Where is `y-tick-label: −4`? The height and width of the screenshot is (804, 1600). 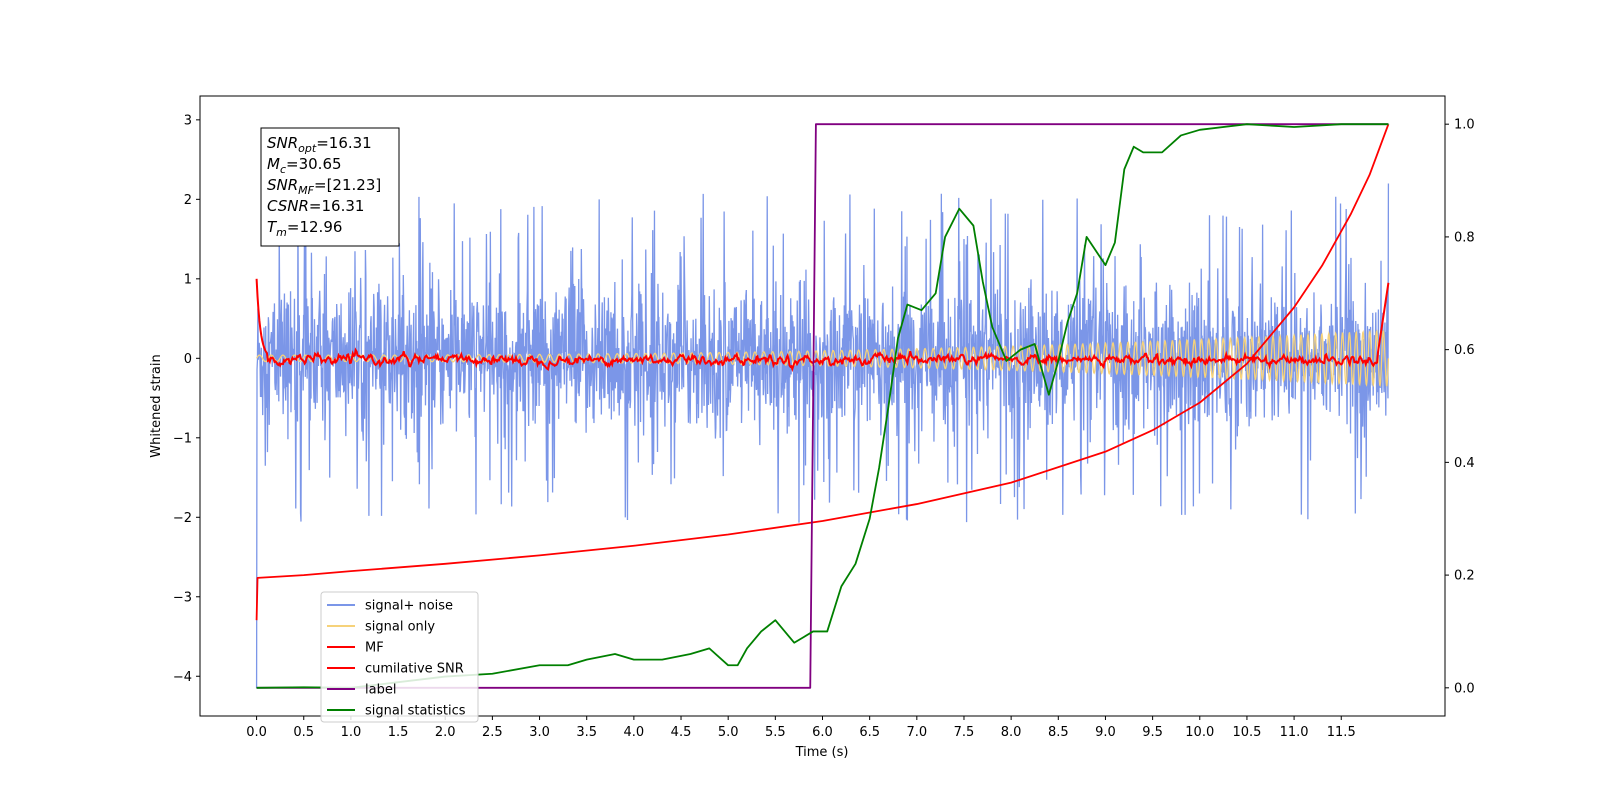 y-tick-label: −4 is located at coordinates (182, 677).